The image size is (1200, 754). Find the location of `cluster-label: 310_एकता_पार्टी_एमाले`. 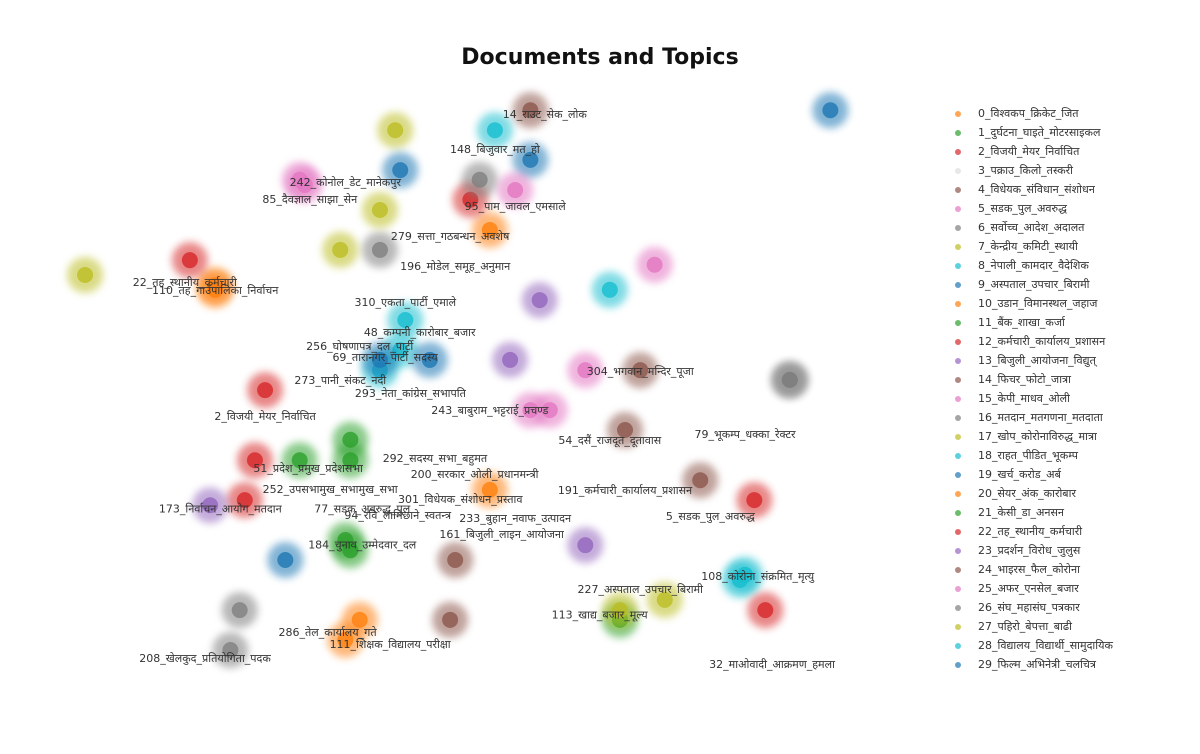

cluster-label: 310_एकता_पार्टी_एमाले is located at coordinates (406, 302).